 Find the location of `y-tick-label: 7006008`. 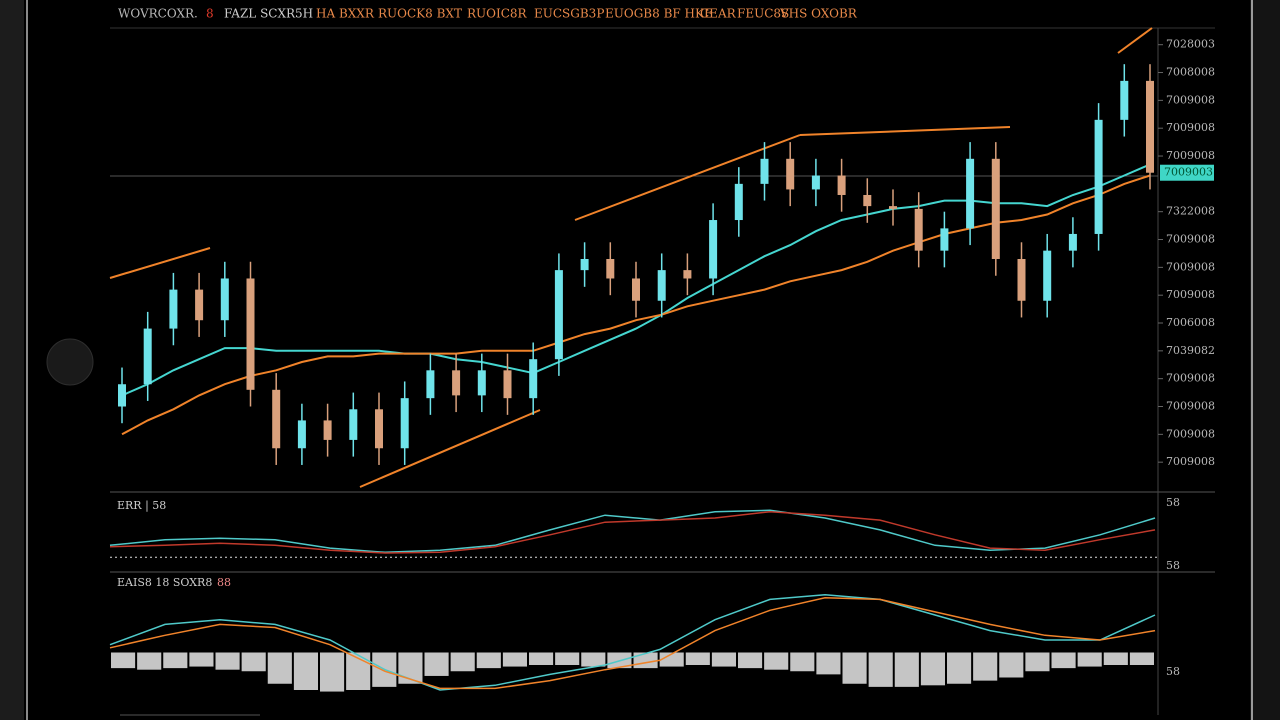

y-tick-label: 7006008 is located at coordinates (1190, 322).